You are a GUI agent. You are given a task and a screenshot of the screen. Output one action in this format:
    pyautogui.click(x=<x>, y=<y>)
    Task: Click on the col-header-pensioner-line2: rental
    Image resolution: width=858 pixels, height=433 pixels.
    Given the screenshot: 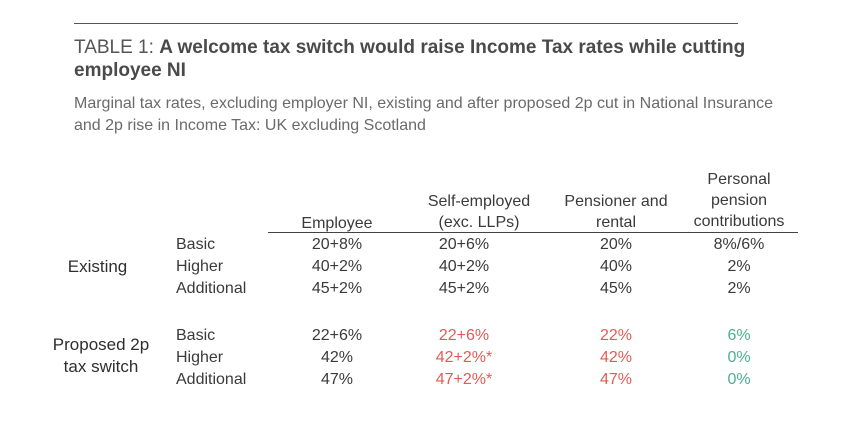 What is the action you would take?
    pyautogui.click(x=616, y=222)
    